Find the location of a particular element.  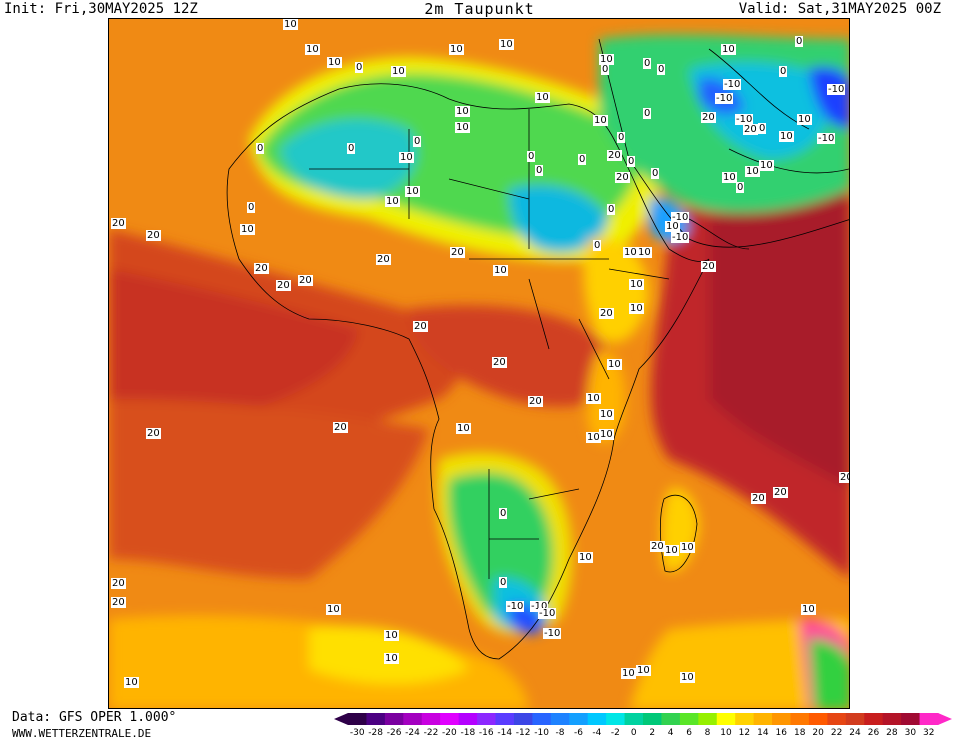

legend-tick-label: -28 is located at coordinates (376, 733).